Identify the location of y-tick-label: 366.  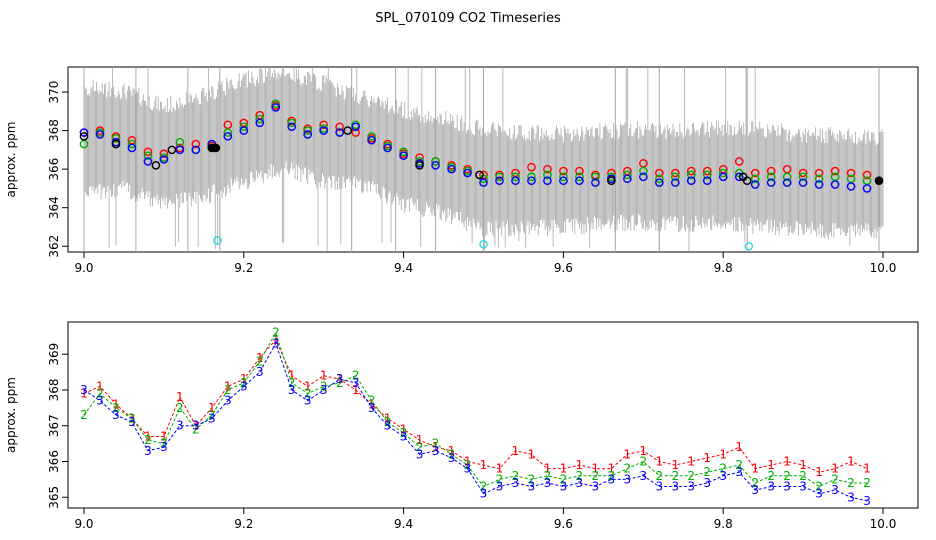
(54, 169).